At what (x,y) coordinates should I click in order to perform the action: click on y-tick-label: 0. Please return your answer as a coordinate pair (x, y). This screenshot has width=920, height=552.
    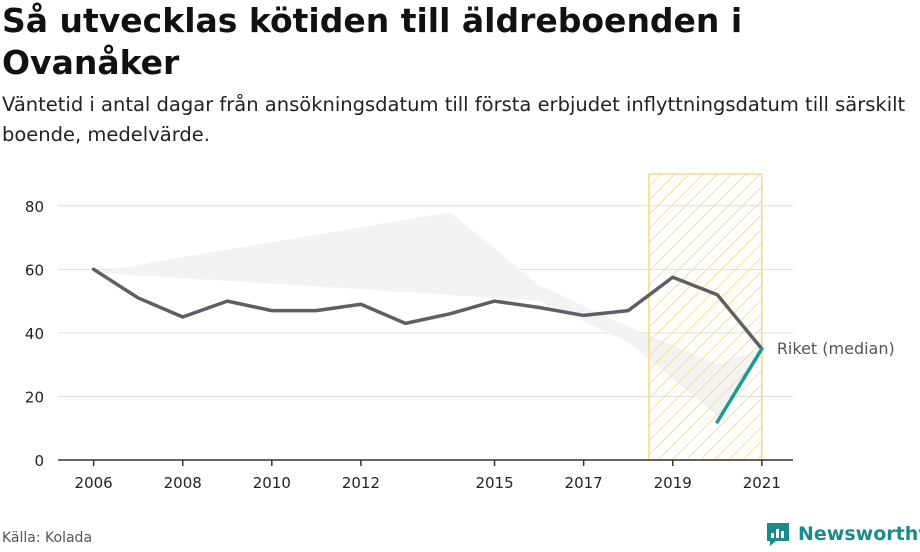
    Looking at the image, I should click on (39, 461).